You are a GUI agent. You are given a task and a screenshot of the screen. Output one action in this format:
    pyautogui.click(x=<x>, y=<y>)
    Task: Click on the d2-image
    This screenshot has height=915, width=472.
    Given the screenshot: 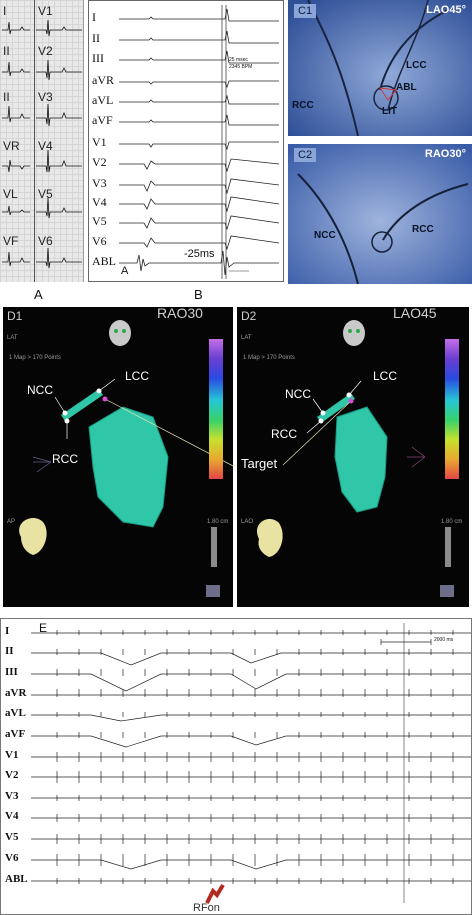 What is the action you would take?
    pyautogui.click(x=355, y=458)
    